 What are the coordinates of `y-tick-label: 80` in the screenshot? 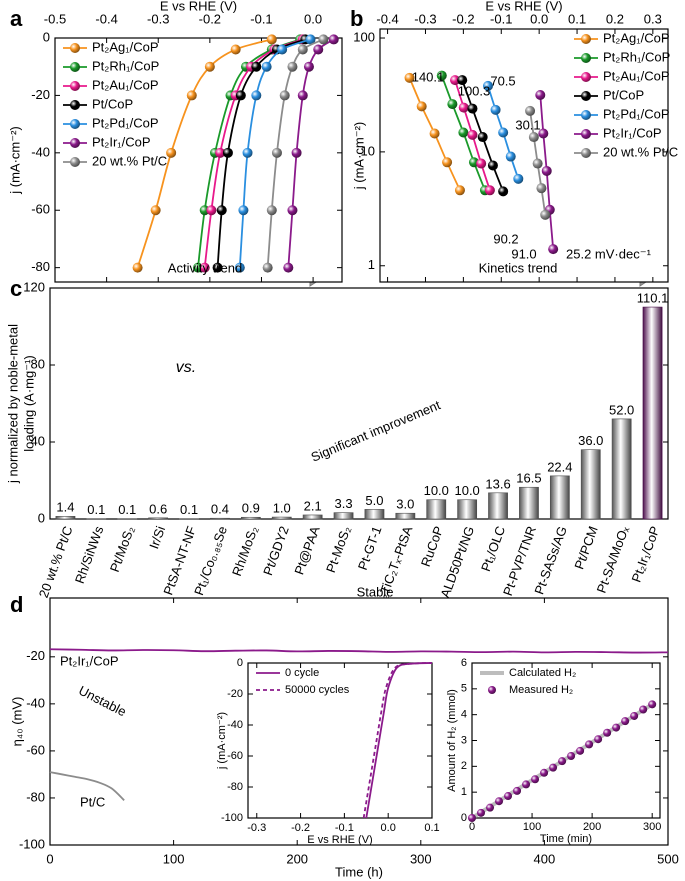 It's located at (38, 363).